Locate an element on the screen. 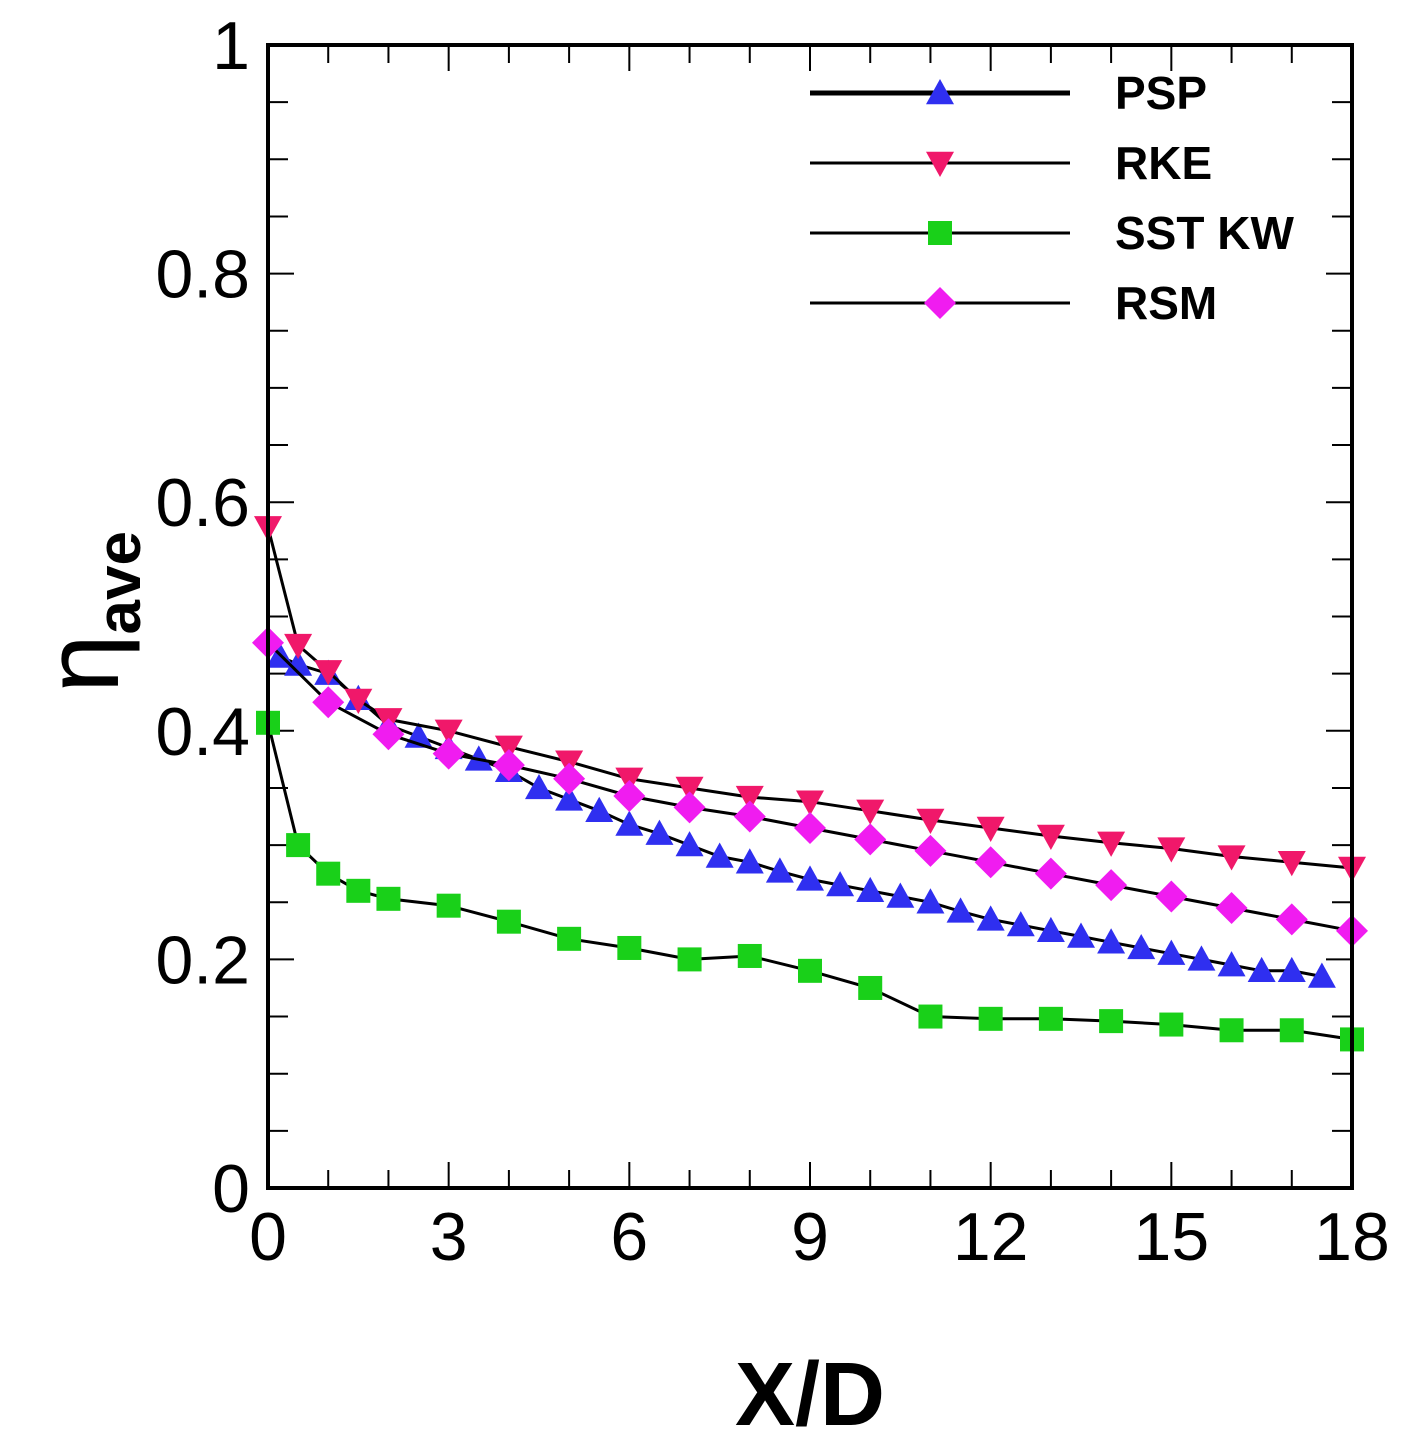  y-tick-label: 1 is located at coordinates (231, 46).